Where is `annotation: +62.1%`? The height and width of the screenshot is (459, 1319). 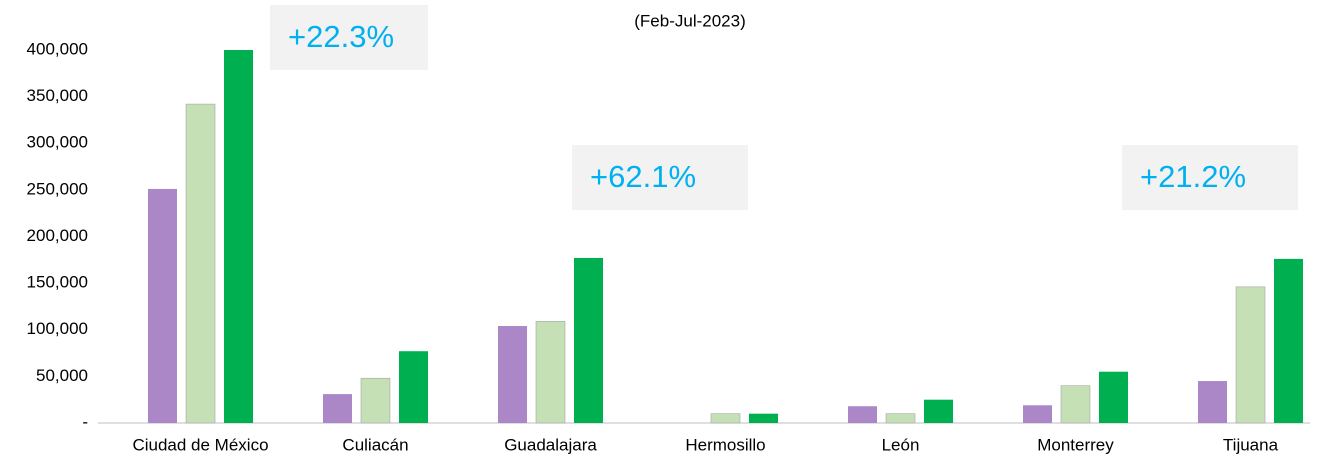 annotation: +62.1% is located at coordinates (643, 176).